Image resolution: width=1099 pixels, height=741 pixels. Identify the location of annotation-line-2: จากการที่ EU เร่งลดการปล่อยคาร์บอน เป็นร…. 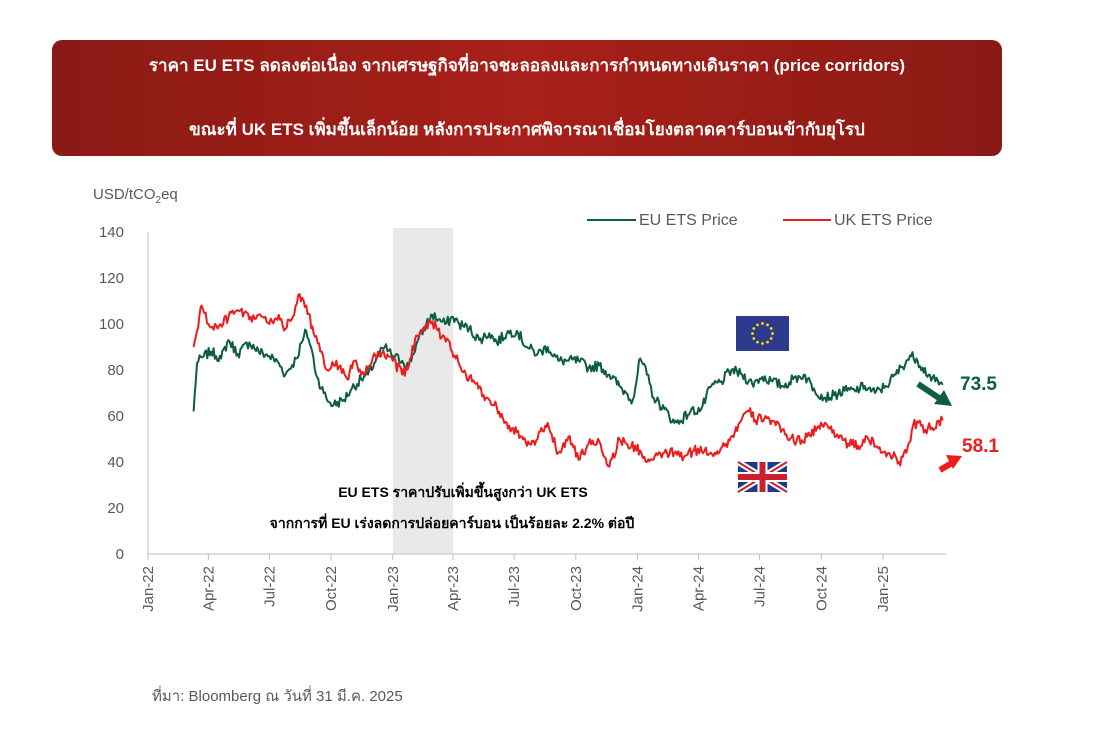
(452, 522).